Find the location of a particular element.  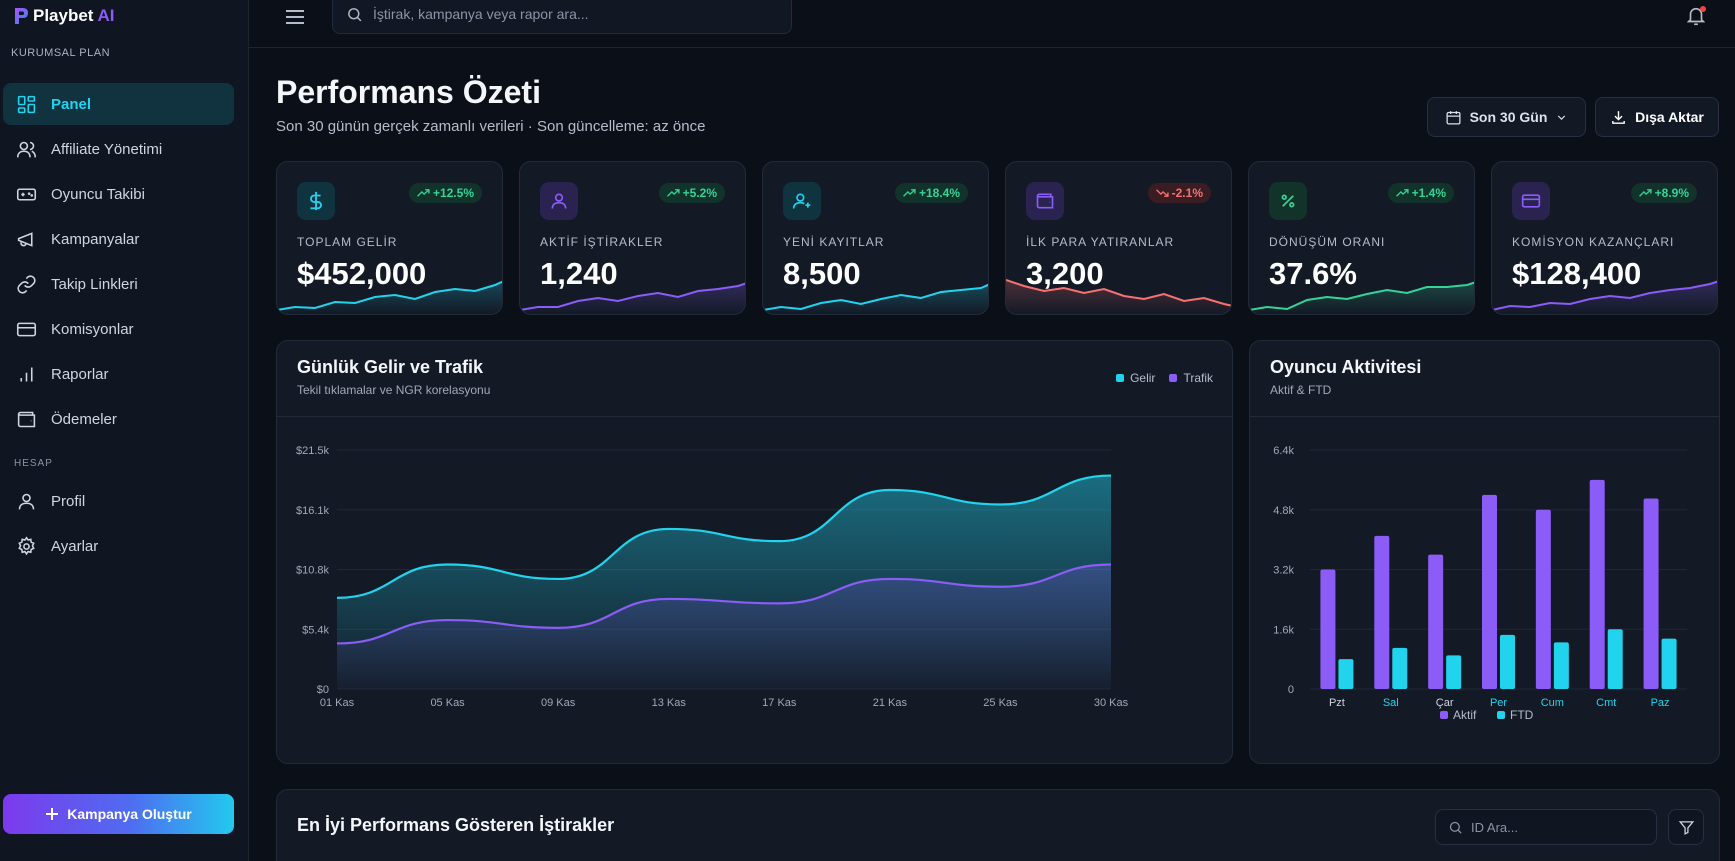

gamepad-icon is located at coordinates (26, 194).